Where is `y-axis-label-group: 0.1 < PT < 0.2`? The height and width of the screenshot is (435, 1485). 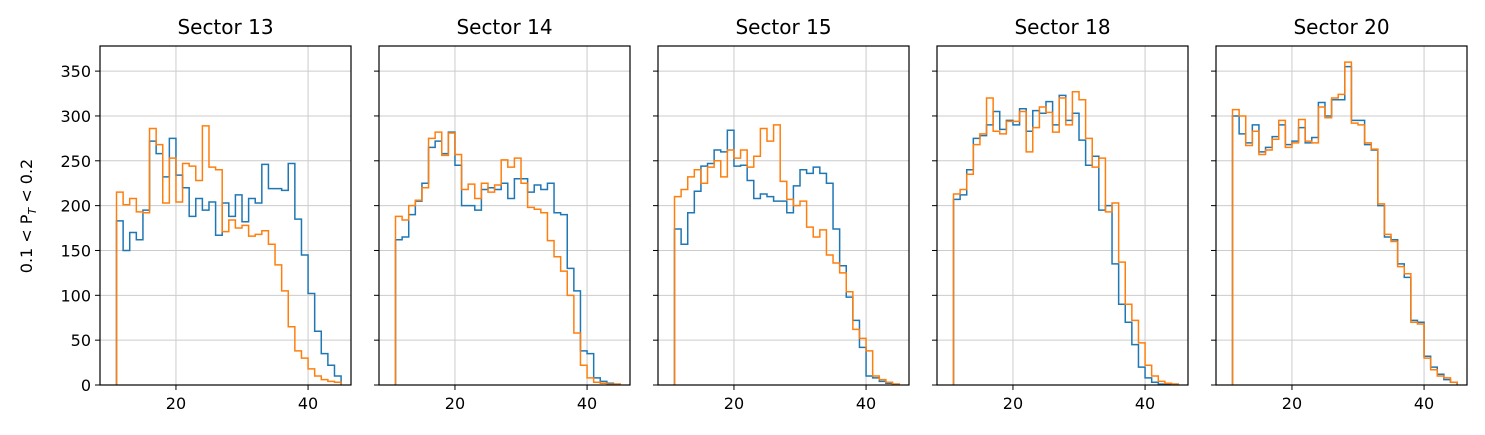
y-axis-label-group: 0.1 < PT < 0.2 is located at coordinates (28, 216).